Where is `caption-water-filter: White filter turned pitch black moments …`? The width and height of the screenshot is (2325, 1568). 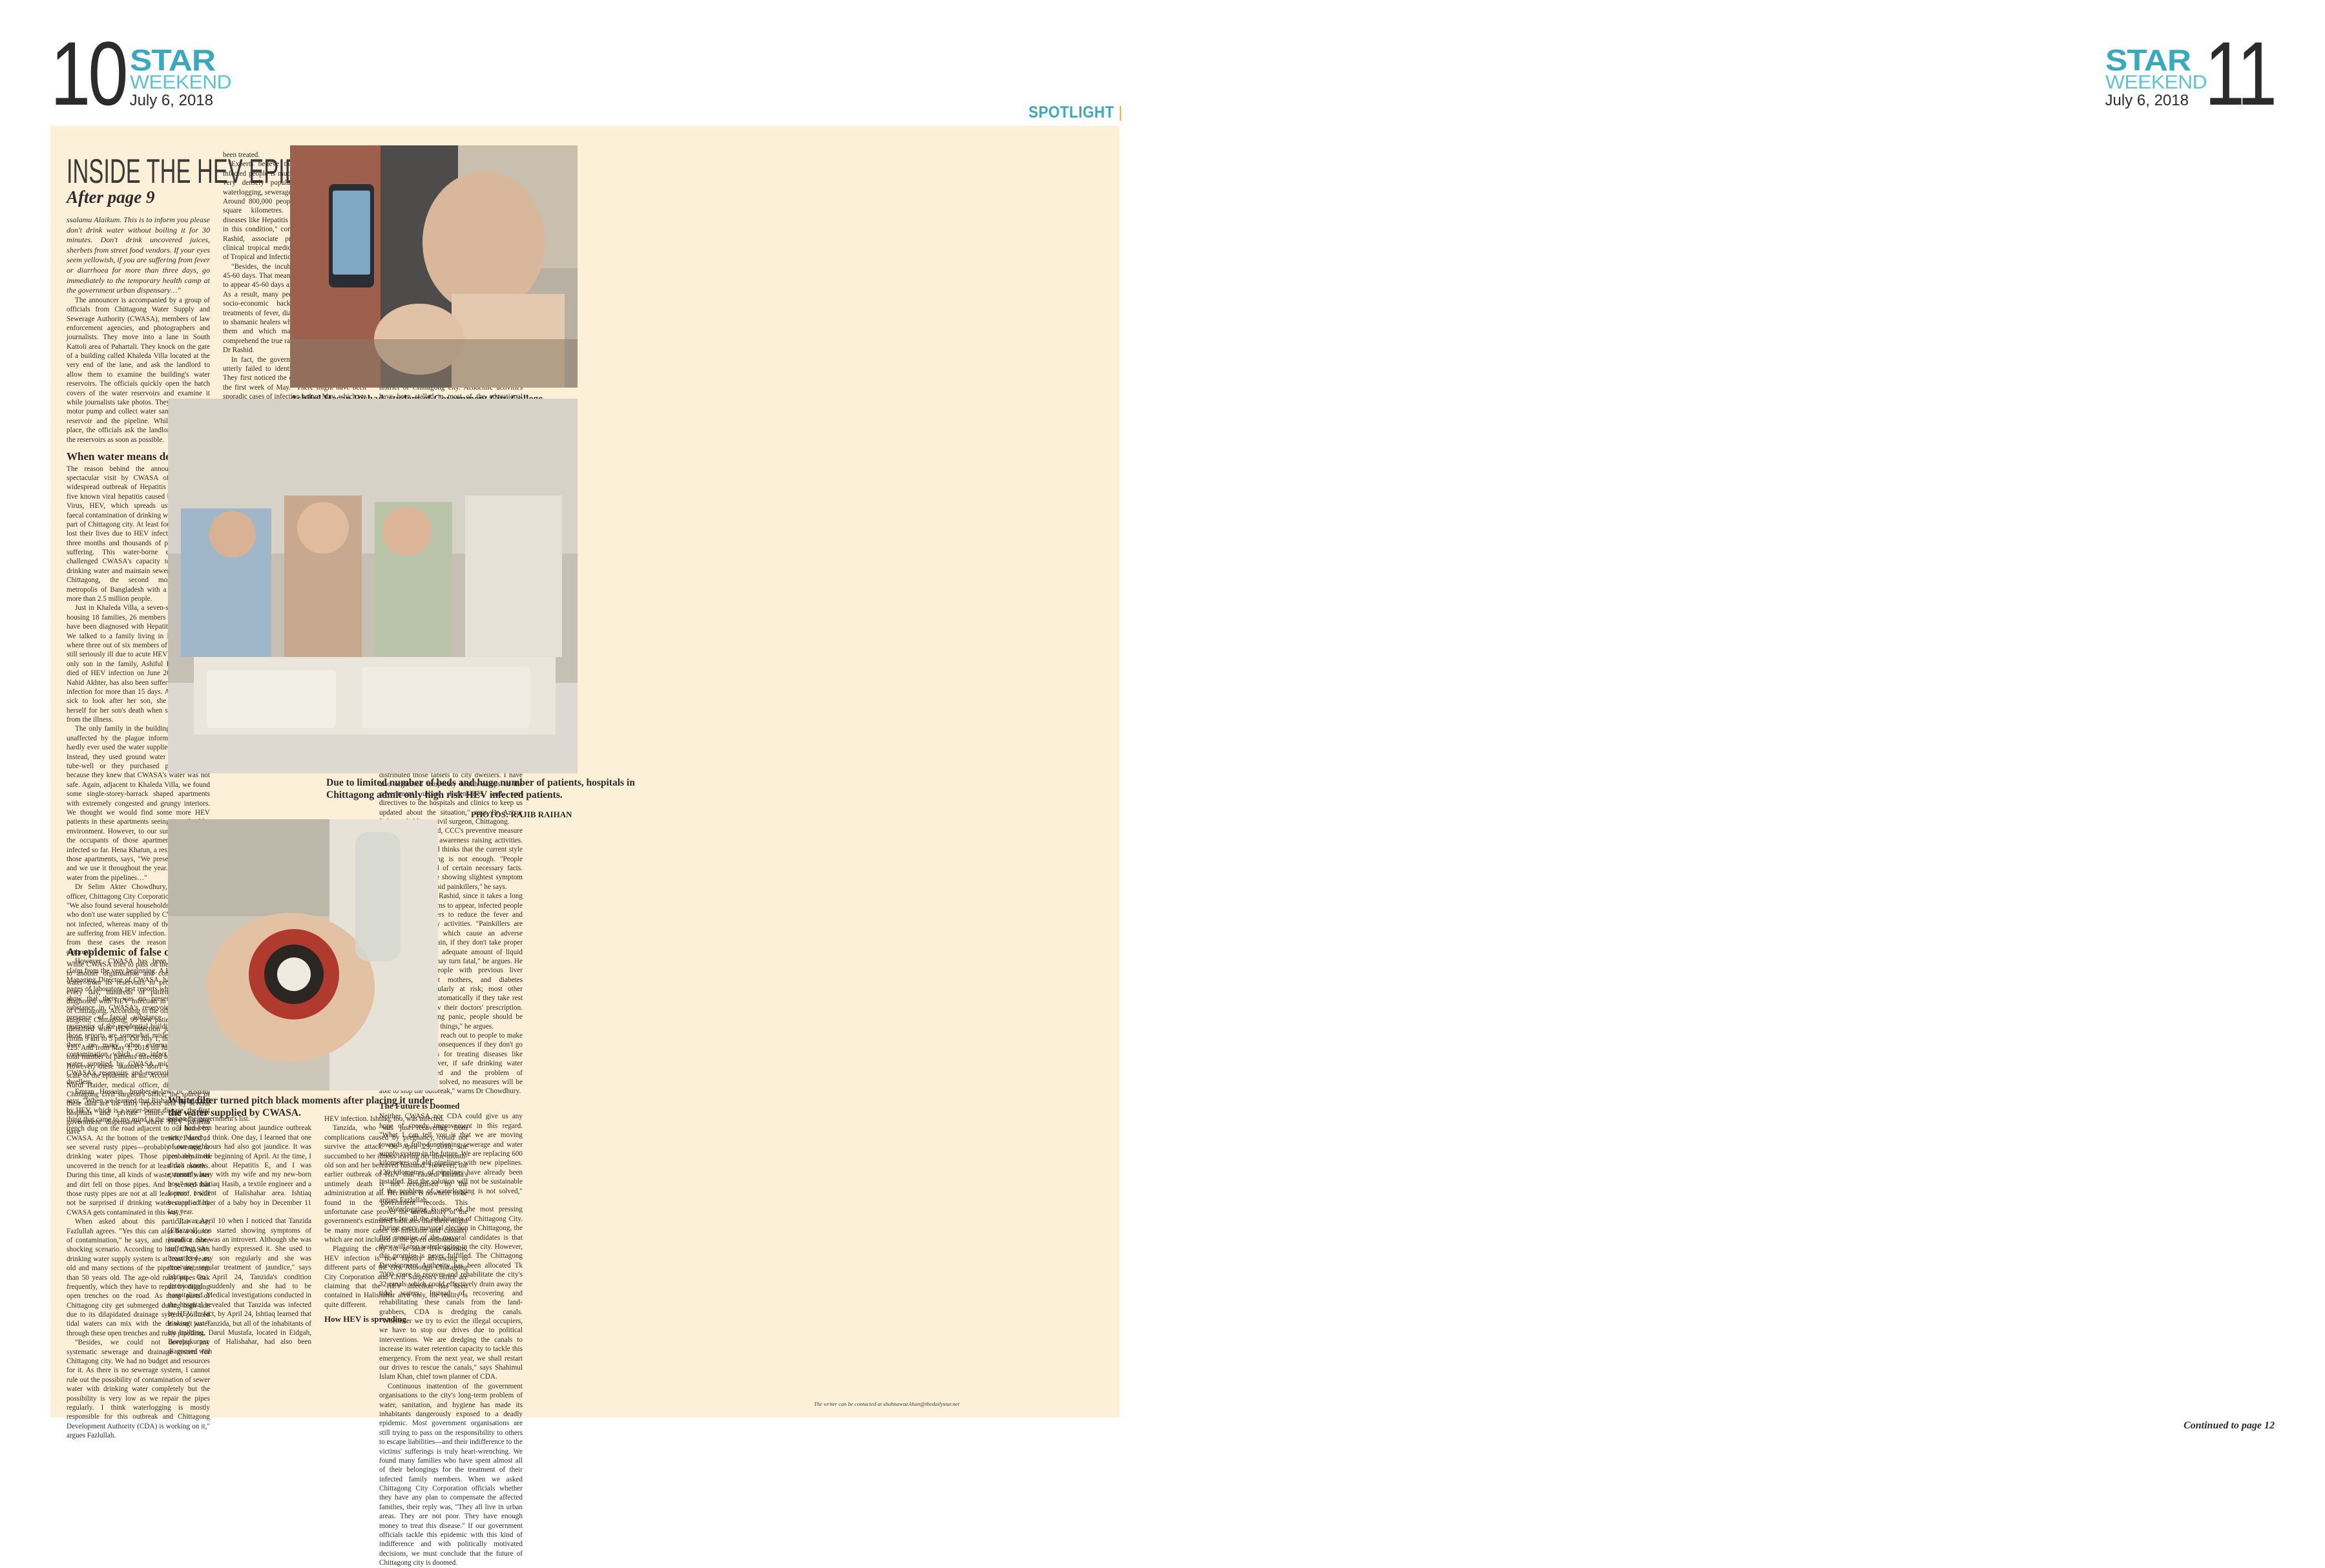 caption-water-filter: White filter turned pitch black moments … is located at coordinates (301, 1107).